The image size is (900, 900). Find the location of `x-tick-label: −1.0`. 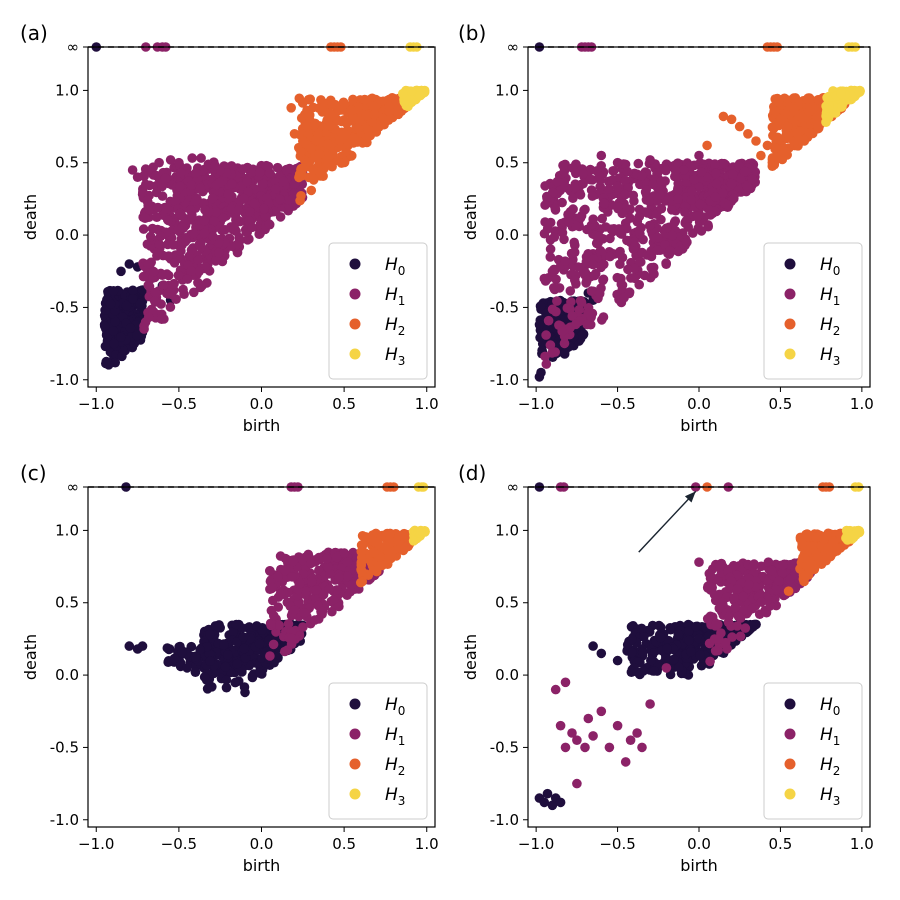

x-tick-label: −1.0 is located at coordinates (96, 404).